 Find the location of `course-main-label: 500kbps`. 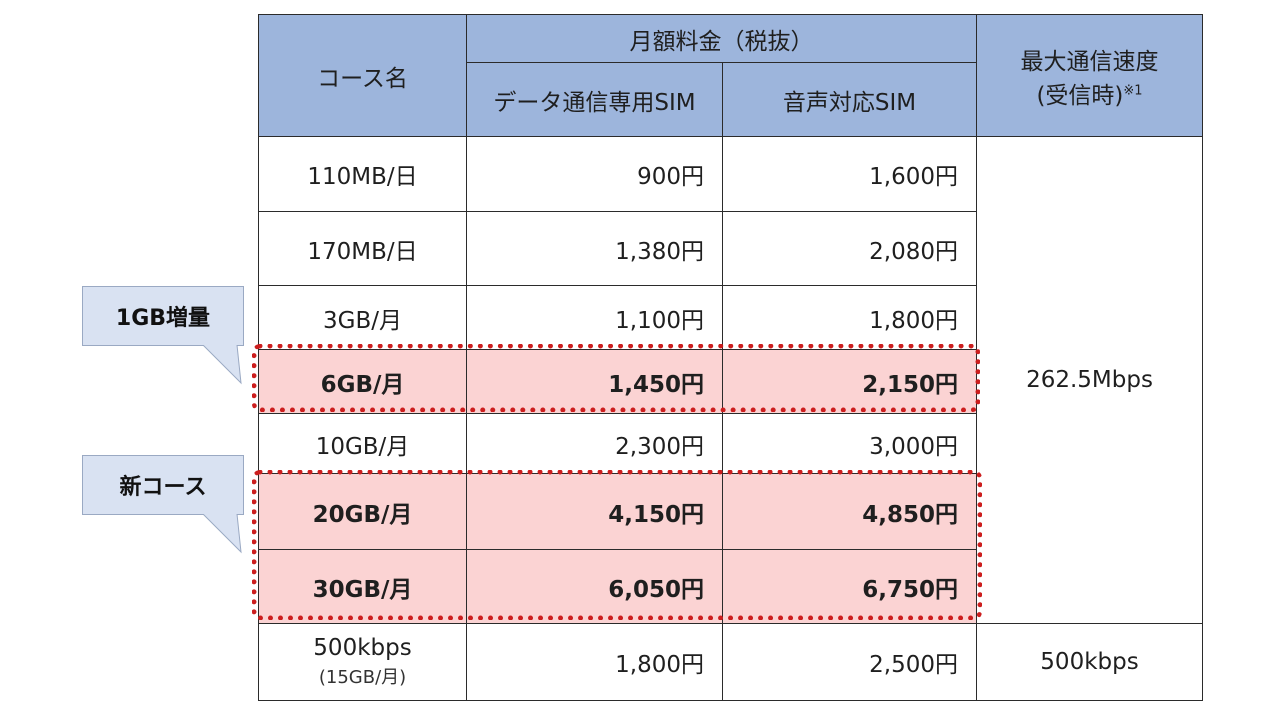

course-main-label: 500kbps is located at coordinates (362, 648).